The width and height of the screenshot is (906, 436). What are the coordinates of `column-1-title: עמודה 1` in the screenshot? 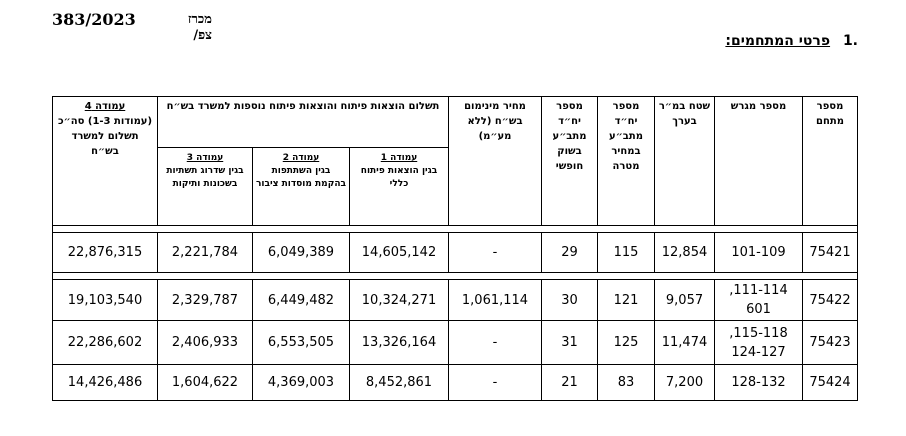 It's located at (399, 158).